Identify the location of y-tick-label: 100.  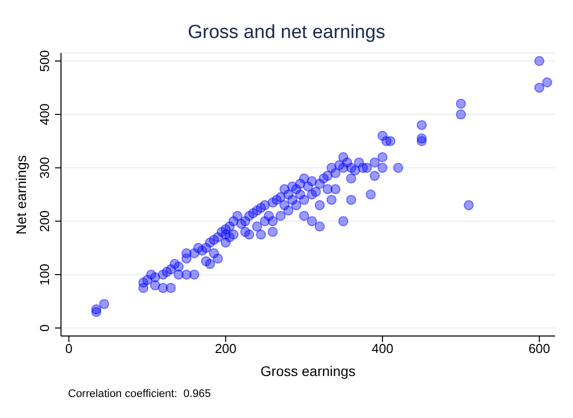
(44, 275).